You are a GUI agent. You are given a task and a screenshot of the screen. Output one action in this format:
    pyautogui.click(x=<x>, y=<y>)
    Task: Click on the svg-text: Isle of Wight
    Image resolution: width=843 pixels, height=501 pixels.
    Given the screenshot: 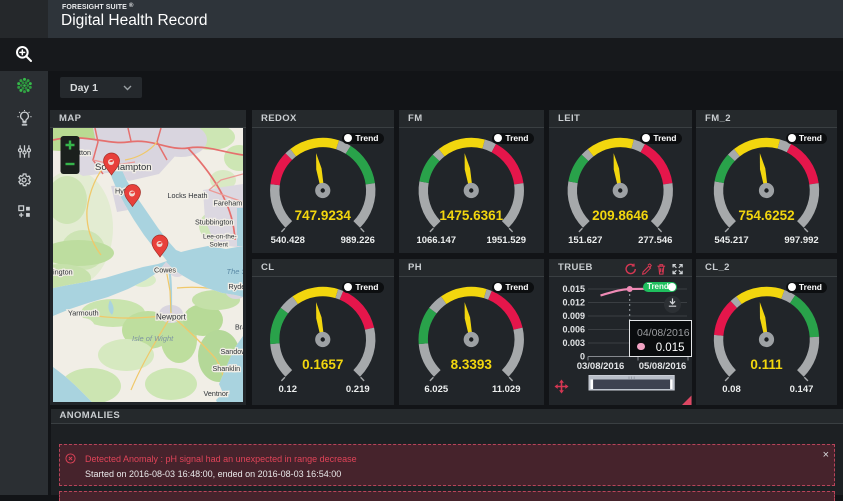 What is the action you would take?
    pyautogui.click(x=153, y=338)
    